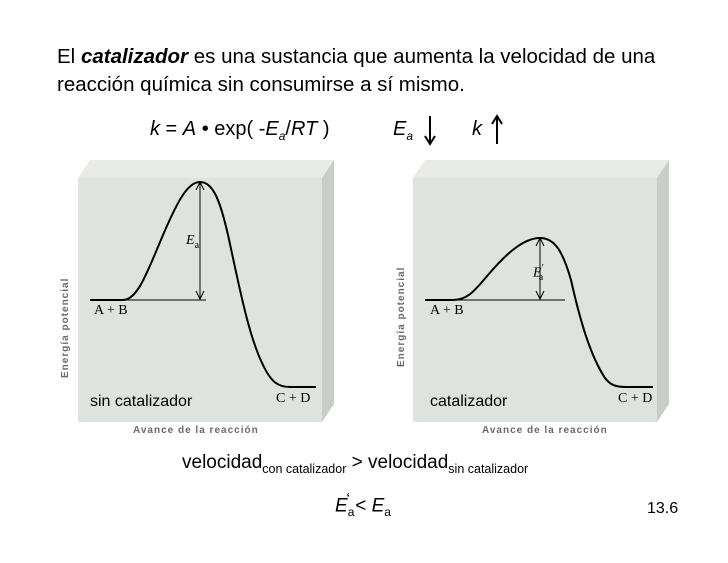 This screenshot has width=728, height=563. What do you see at coordinates (193, 242) in the screenshot?
I see `ea-label: Ea` at bounding box center [193, 242].